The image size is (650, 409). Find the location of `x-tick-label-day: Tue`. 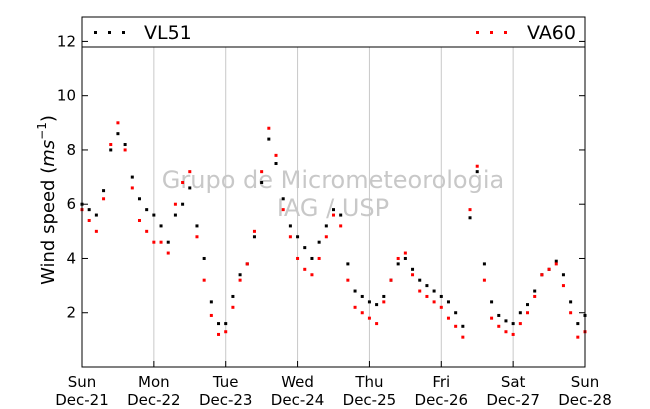

x-tick-label-day: Tue is located at coordinates (225, 382).